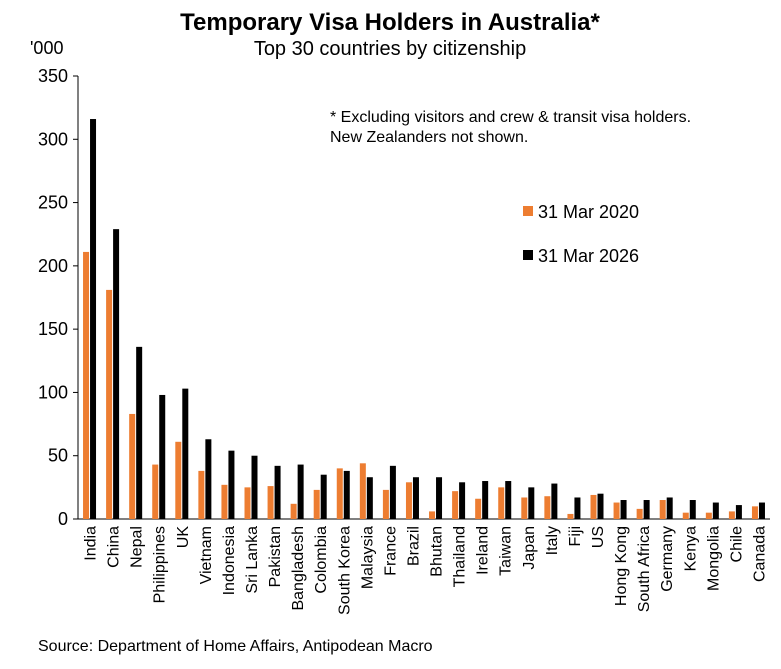 This screenshot has height=669, width=781. Describe the element at coordinates (252, 560) in the screenshot. I see `x-tick-label: Sri Lanka` at that location.